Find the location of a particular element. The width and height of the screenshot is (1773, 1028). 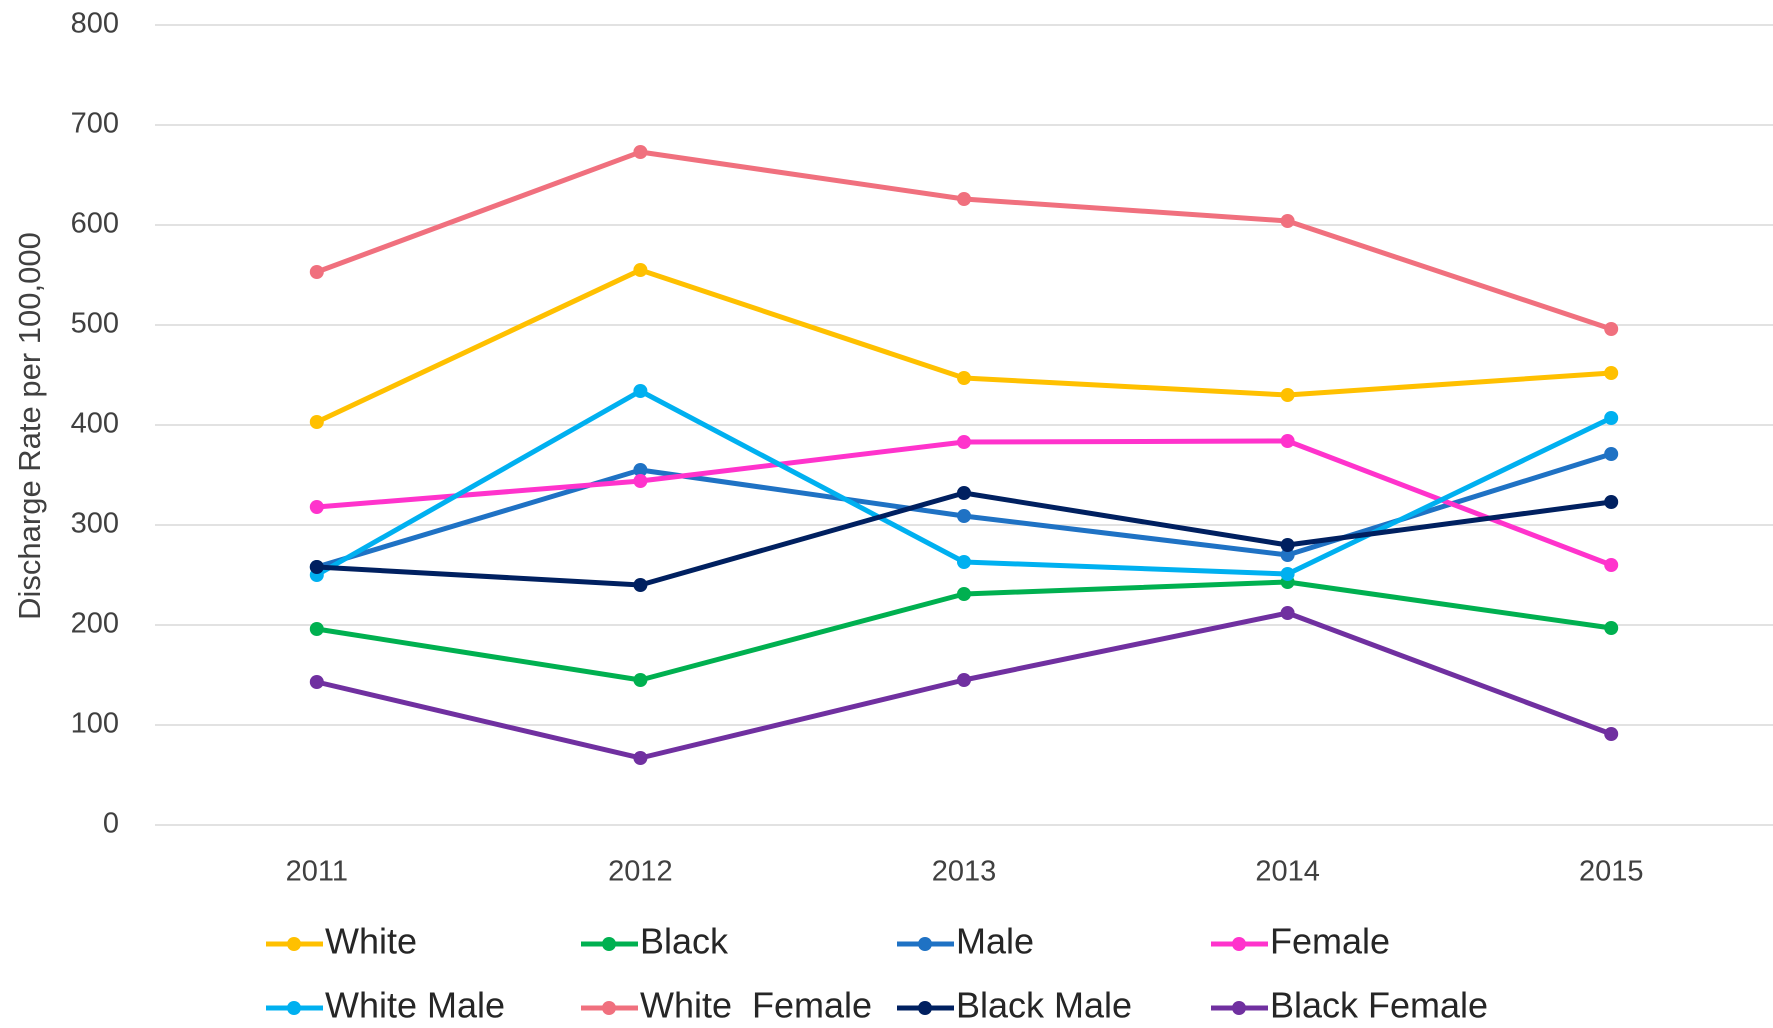

x-tick-label: 2011 is located at coordinates (317, 872).